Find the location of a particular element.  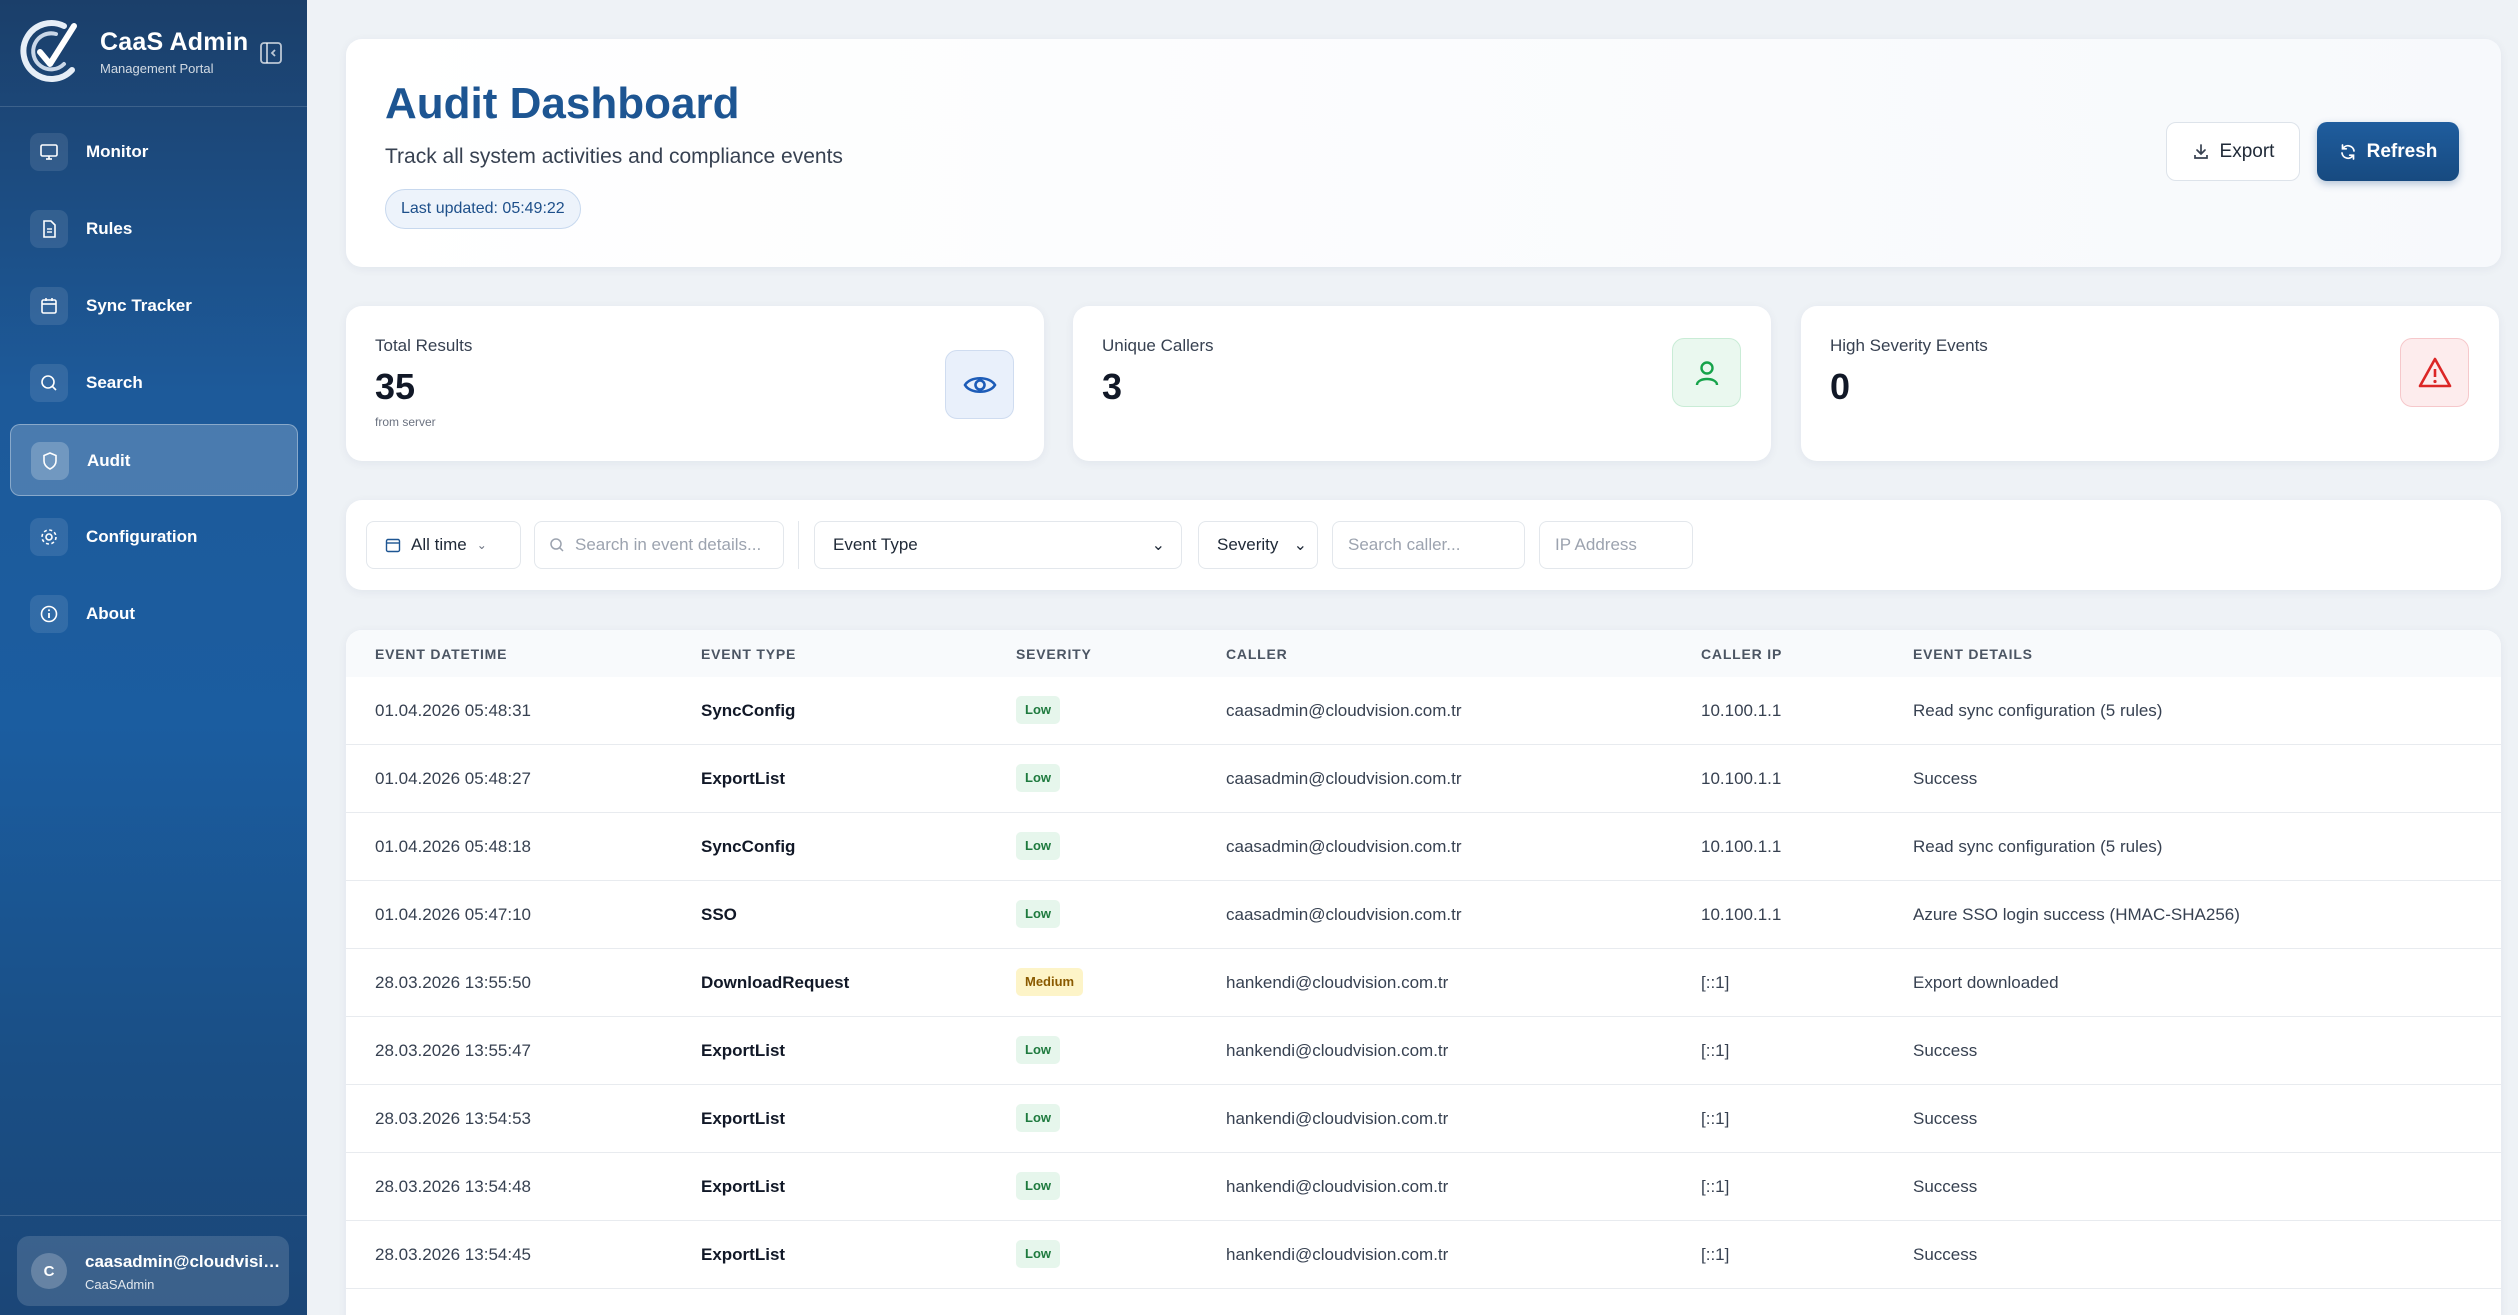

last-updated-badge: Last updated: 05:49:22 is located at coordinates (483, 209).